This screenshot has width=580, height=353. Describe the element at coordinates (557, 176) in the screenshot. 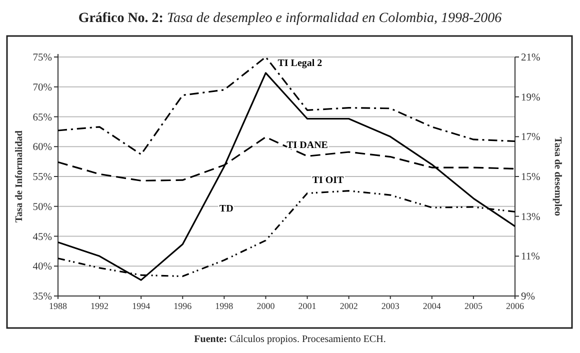

I see `y2-axis-title: Tasa de desempleo` at that location.